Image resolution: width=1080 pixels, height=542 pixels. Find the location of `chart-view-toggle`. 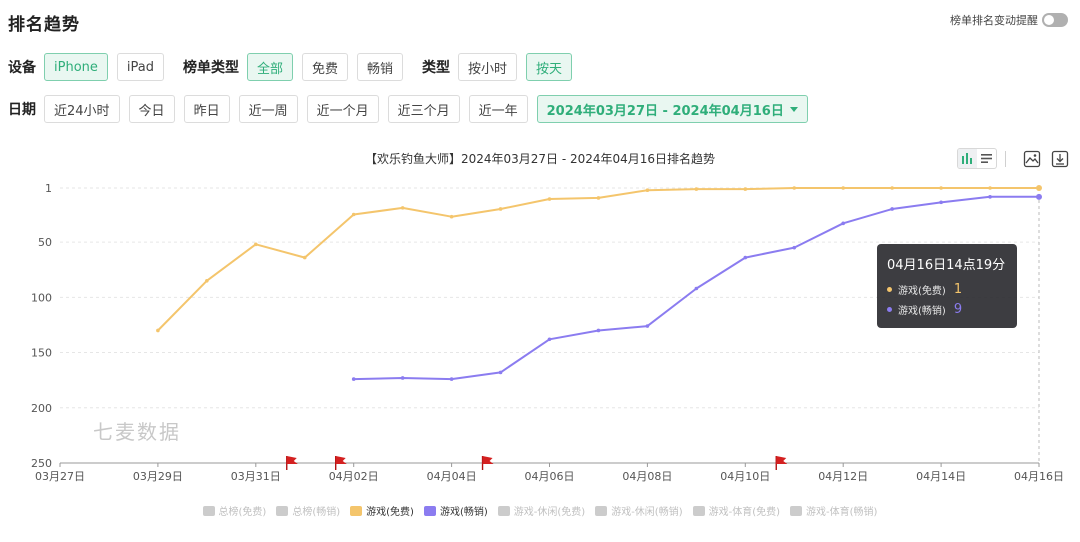

chart-view-toggle is located at coordinates (977, 158).